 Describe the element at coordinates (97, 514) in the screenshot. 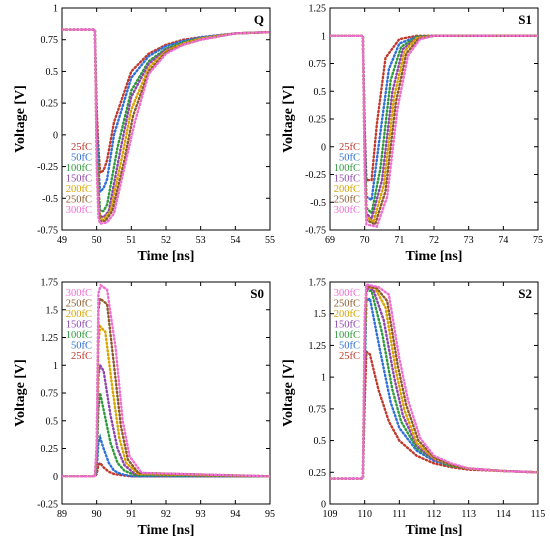

I see `x-tick-label: 90` at that location.